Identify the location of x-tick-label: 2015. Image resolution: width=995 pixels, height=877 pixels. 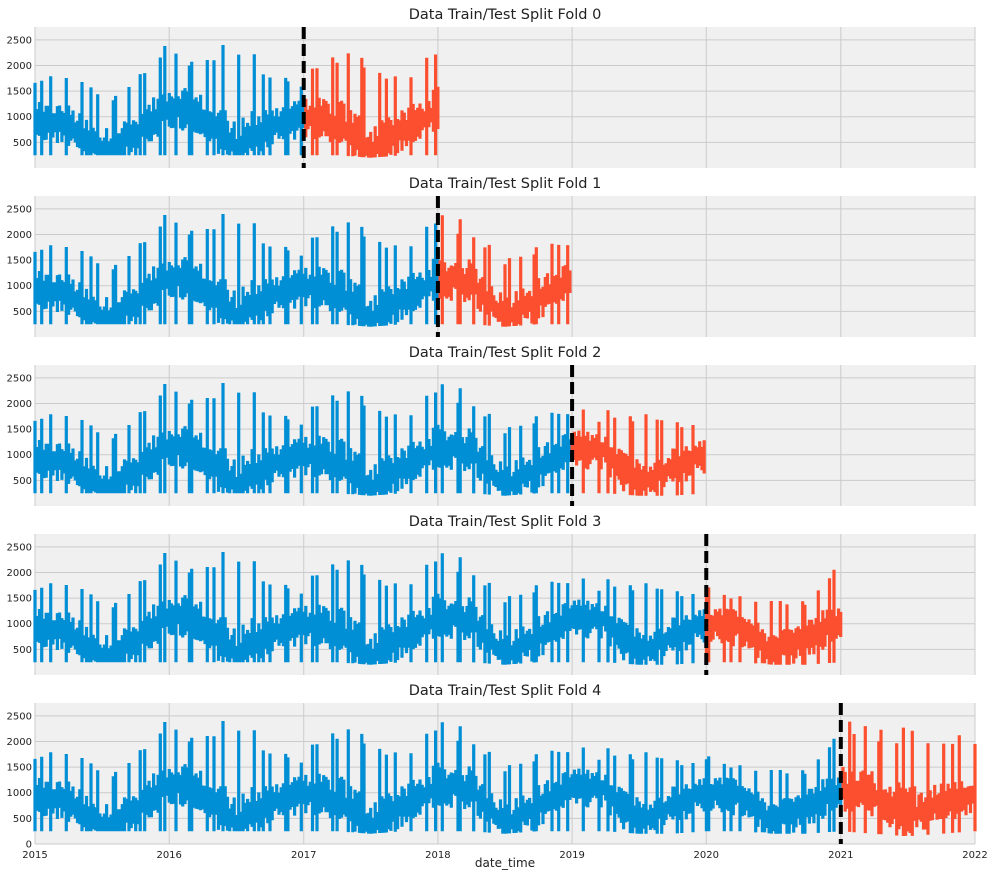
(34, 855).